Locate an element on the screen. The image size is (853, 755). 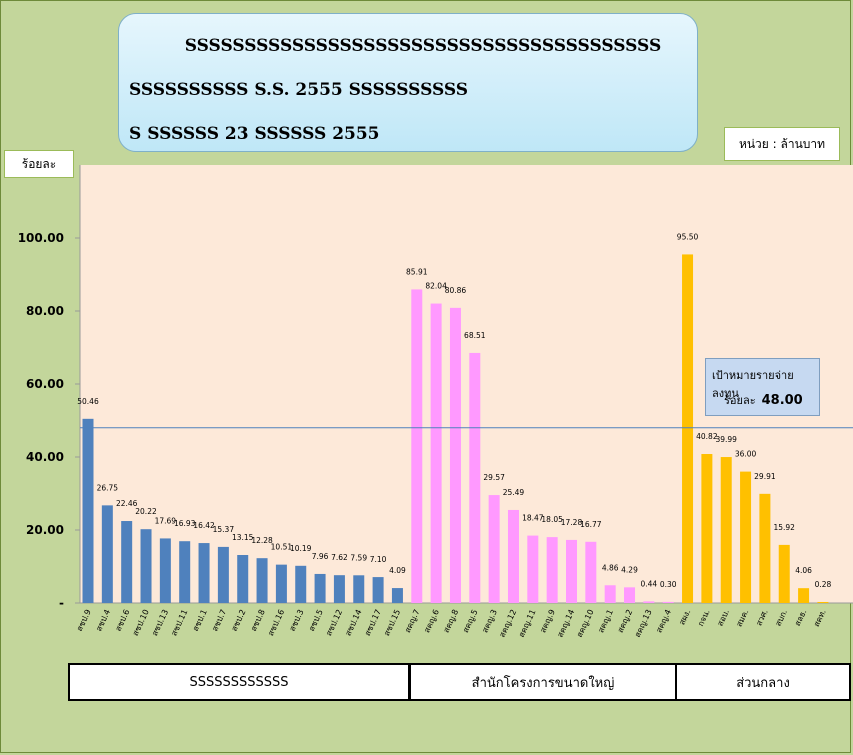
bar-value-label: 12.28 is located at coordinates (262, 540).